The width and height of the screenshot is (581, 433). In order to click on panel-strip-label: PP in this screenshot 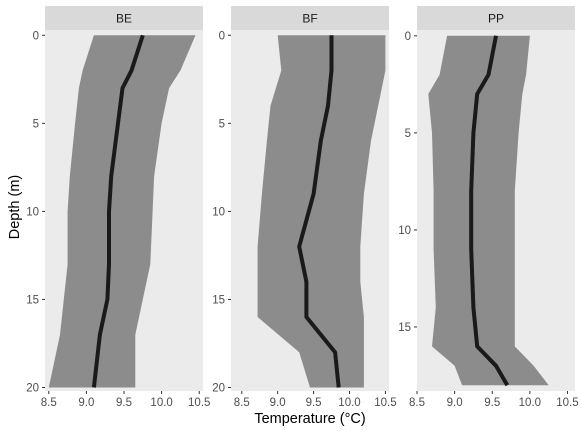, I will do `click(496, 19)`.